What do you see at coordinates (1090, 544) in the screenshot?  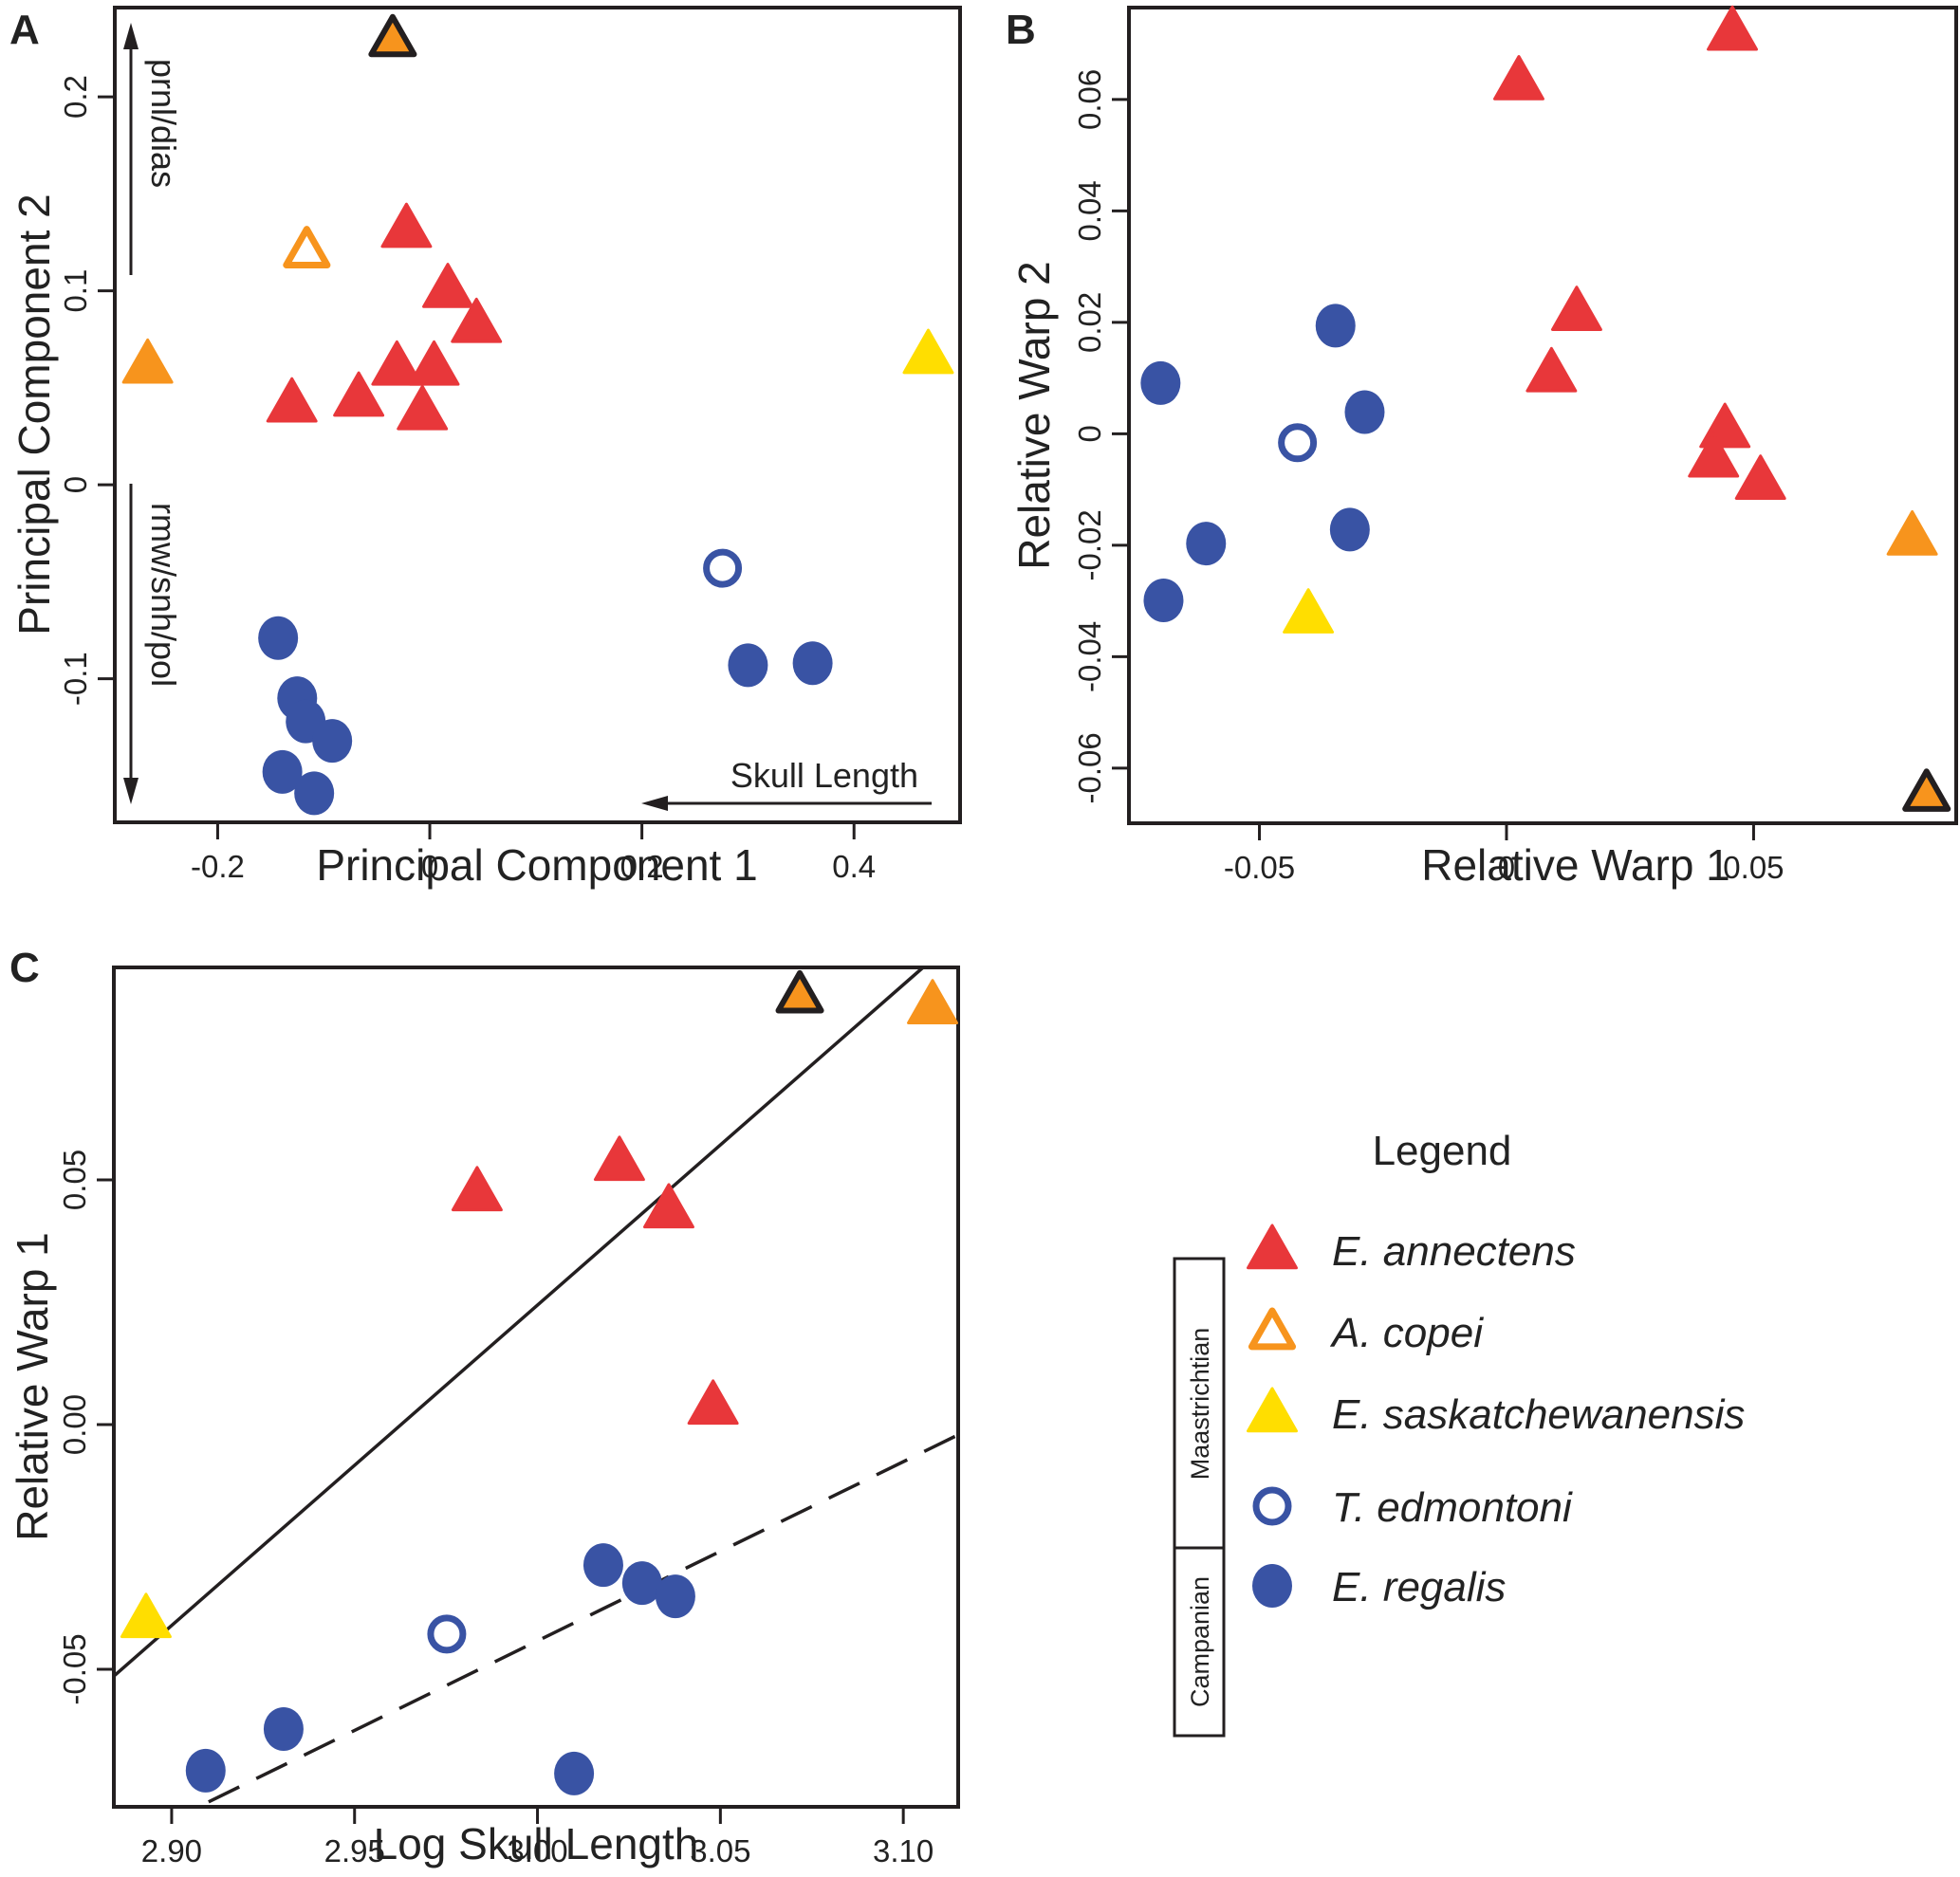 I see `y-tick-label: -0.02` at bounding box center [1090, 544].